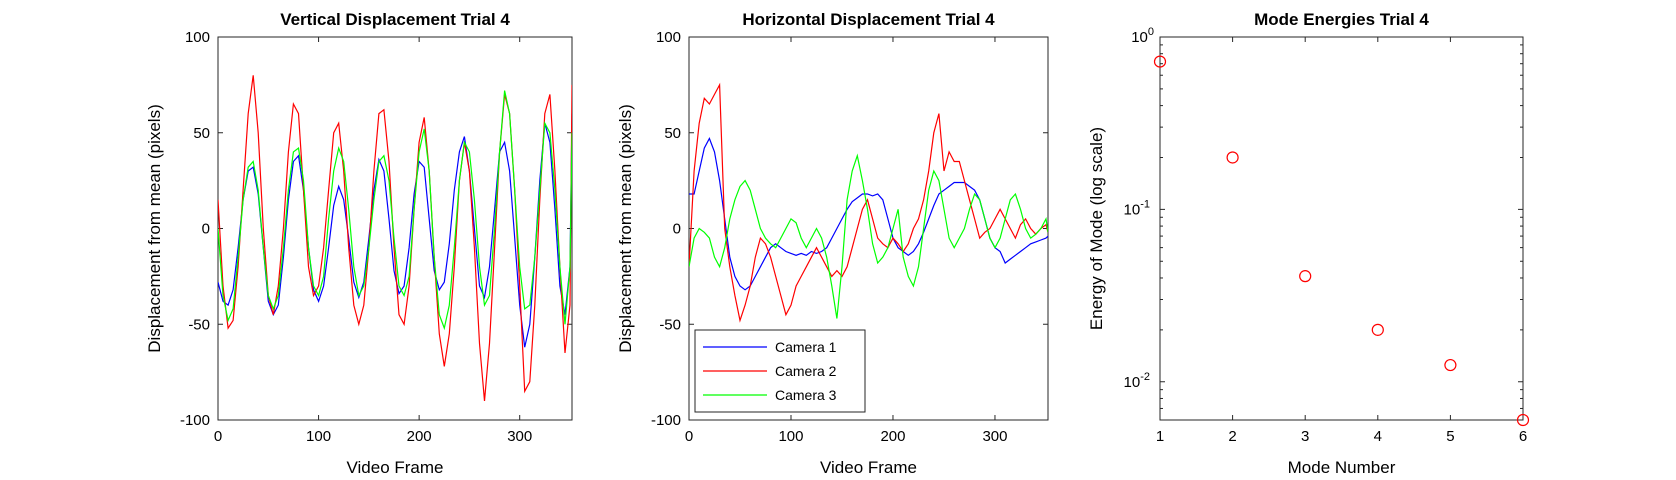 This screenshot has height=480, width=1676. I want to click on chart-title: Mode Energies Trial 4, so click(1341, 19).